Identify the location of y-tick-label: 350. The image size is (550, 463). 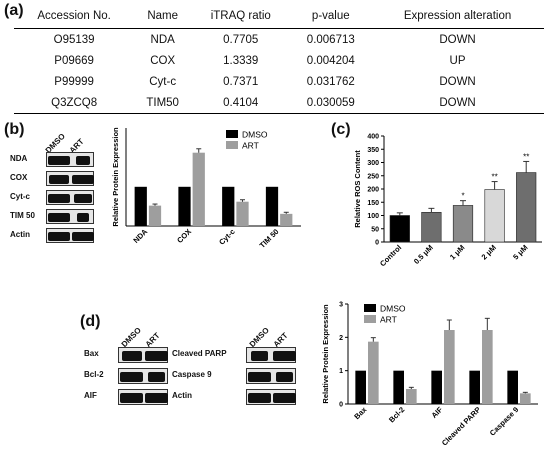
(373, 150).